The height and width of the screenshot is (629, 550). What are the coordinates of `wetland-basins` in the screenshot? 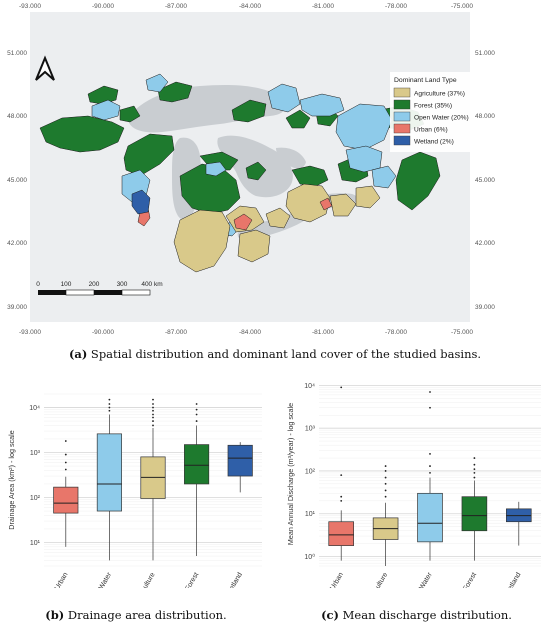 It's located at (141, 202).